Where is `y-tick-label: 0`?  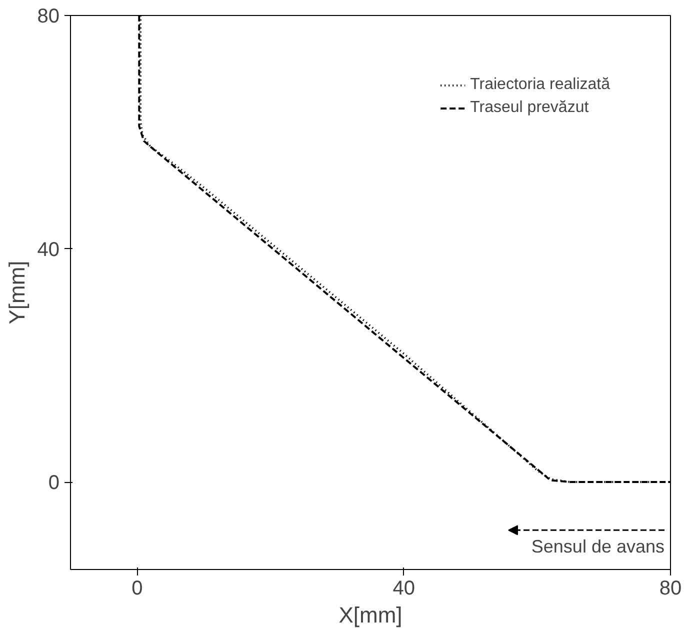 y-tick-label: 0 is located at coordinates (54, 483).